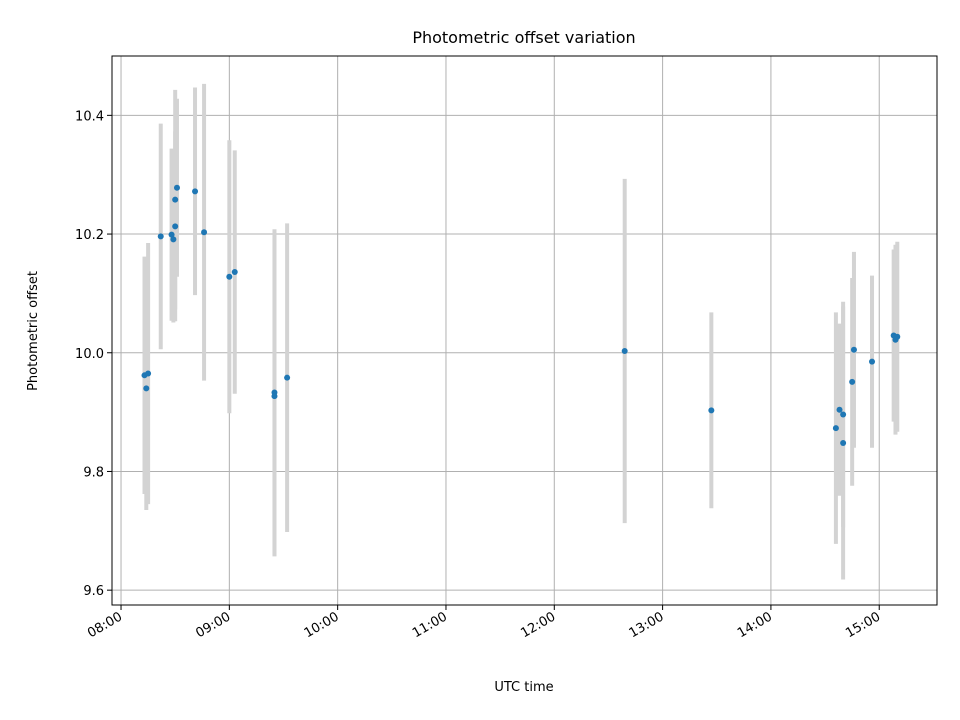 The image size is (960, 720). What do you see at coordinates (213, 625) in the screenshot?
I see `x-tick-label: 09:00` at bounding box center [213, 625].